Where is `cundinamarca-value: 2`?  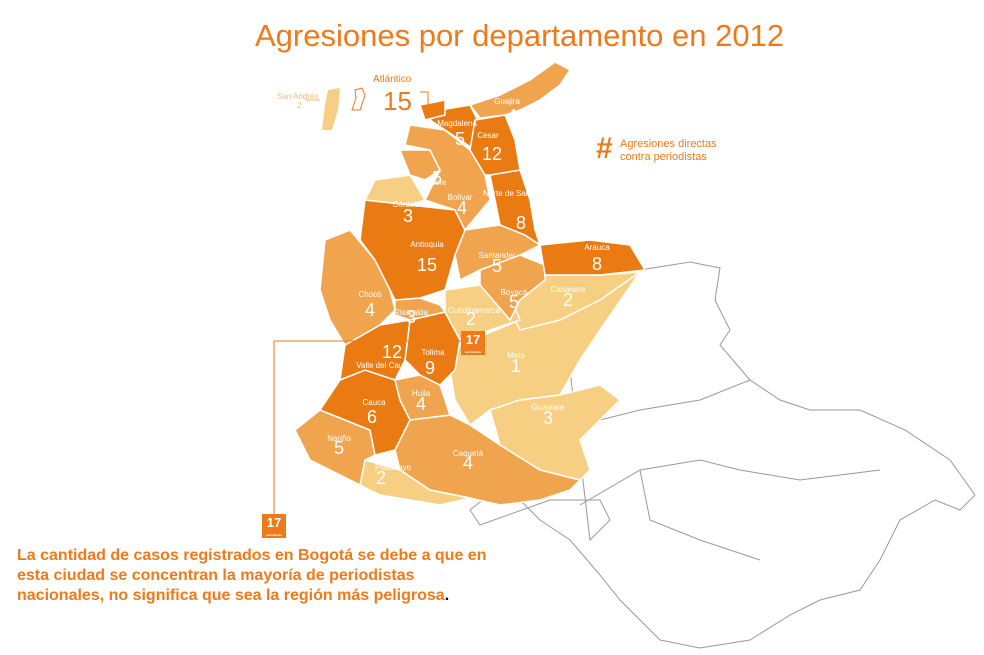 cundinamarca-value: 2 is located at coordinates (471, 319).